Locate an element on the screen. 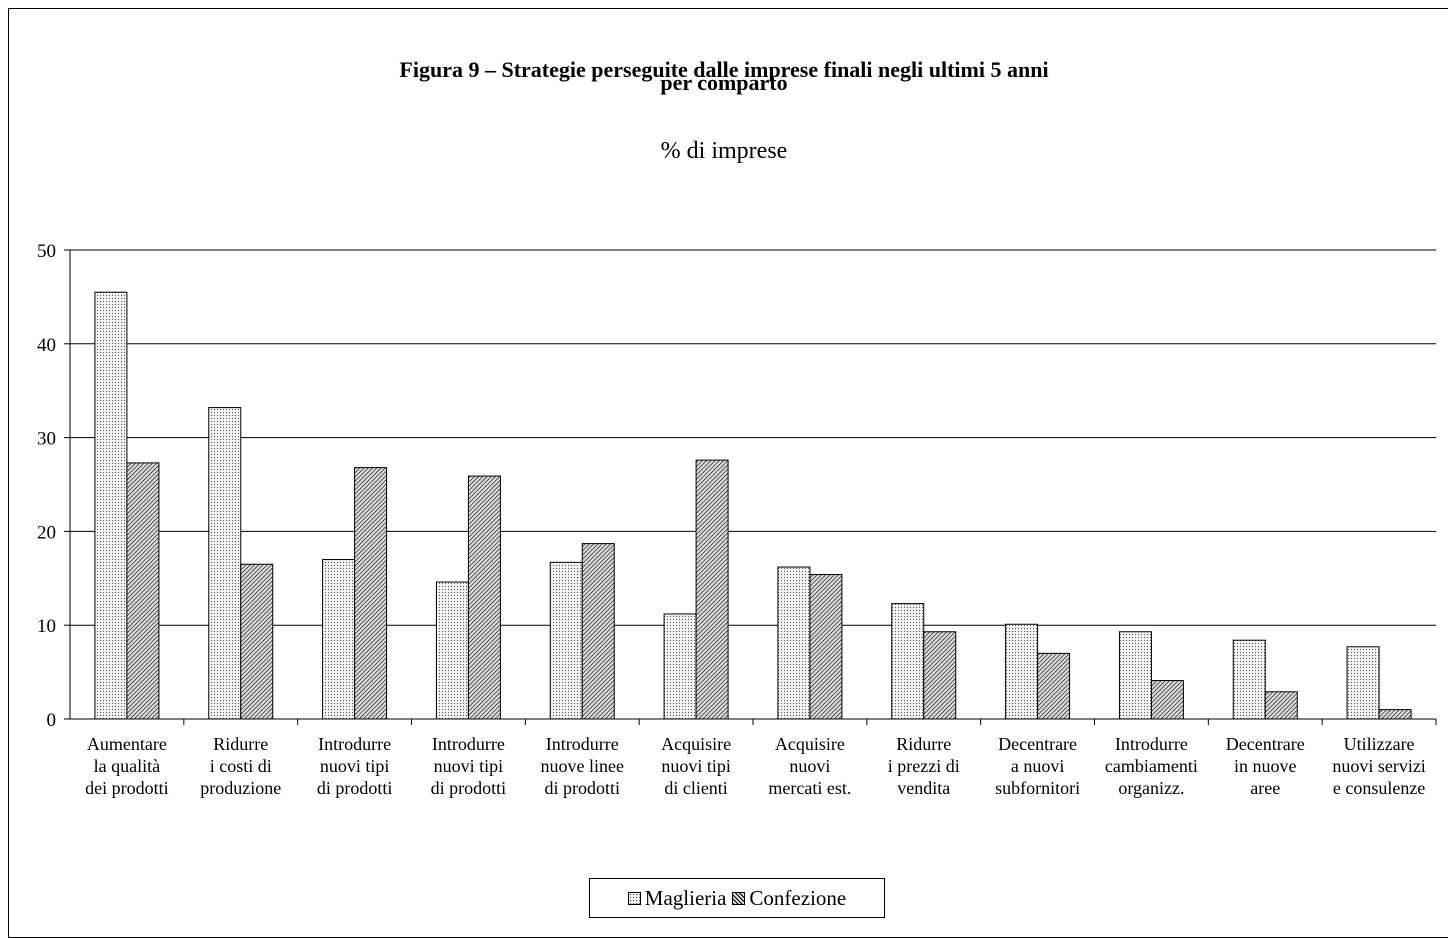 This screenshot has height=938, width=1448. x-category-label-line: aree is located at coordinates (1265, 788).